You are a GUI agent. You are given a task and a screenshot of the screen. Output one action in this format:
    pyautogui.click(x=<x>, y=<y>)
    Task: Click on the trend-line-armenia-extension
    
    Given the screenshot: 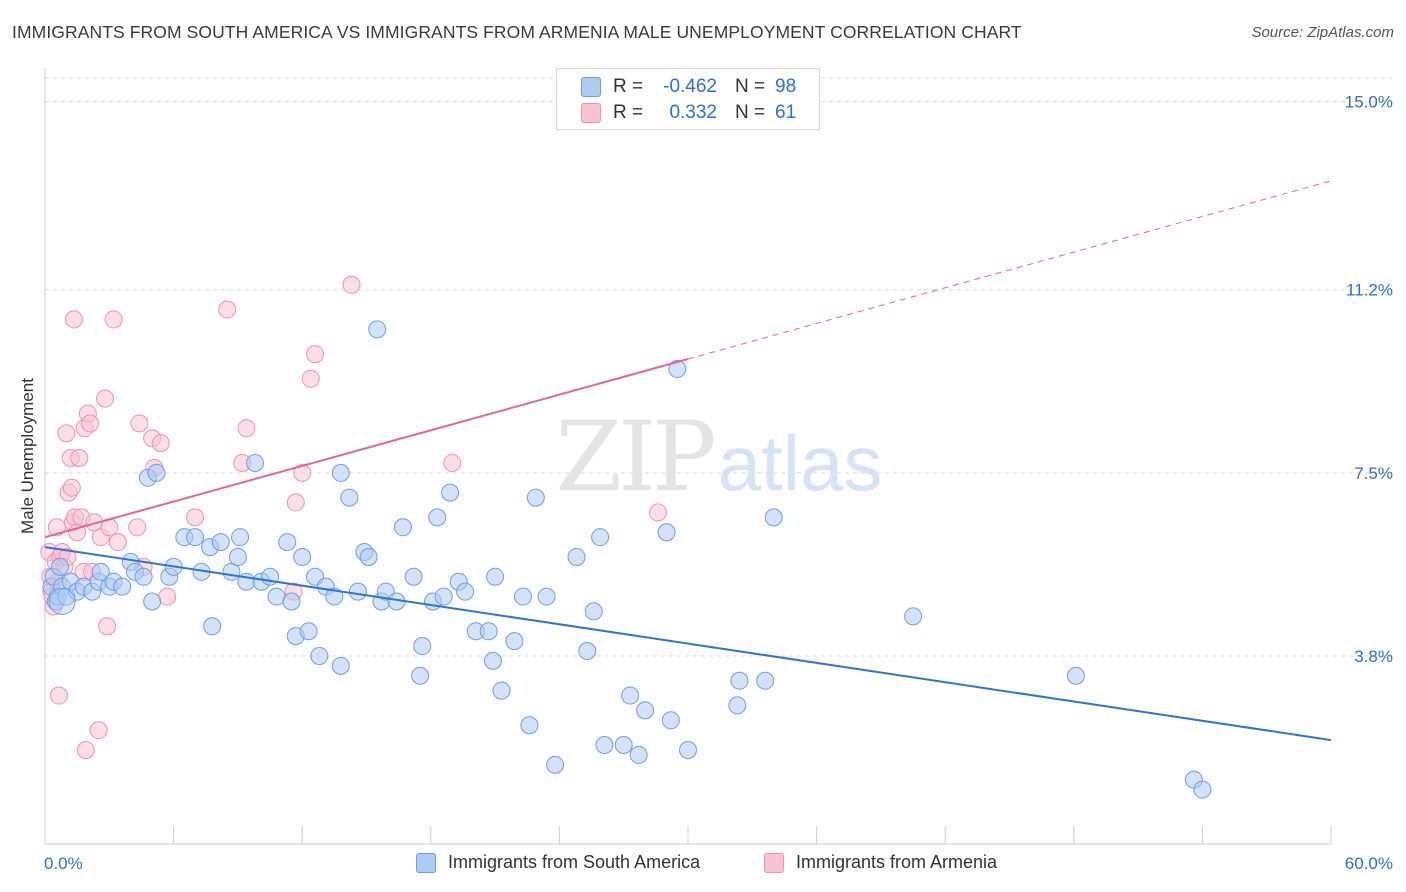 What is the action you would take?
    pyautogui.click(x=1009, y=270)
    